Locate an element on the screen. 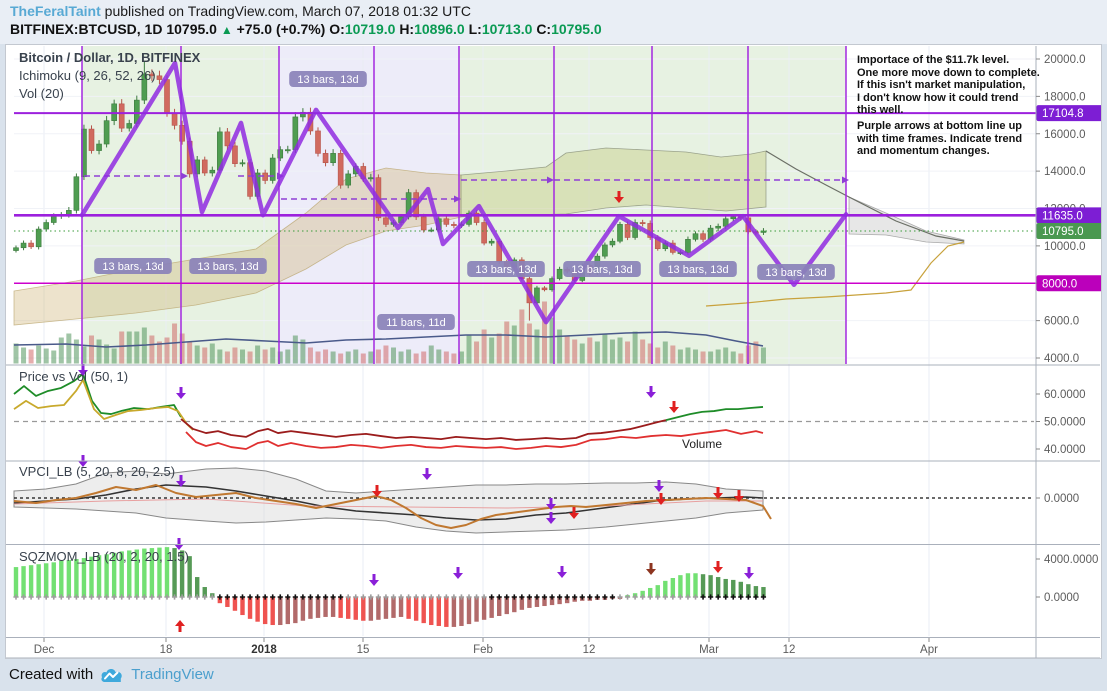 The width and height of the screenshot is (1107, 691). close-label: C: is located at coordinates (544, 29).